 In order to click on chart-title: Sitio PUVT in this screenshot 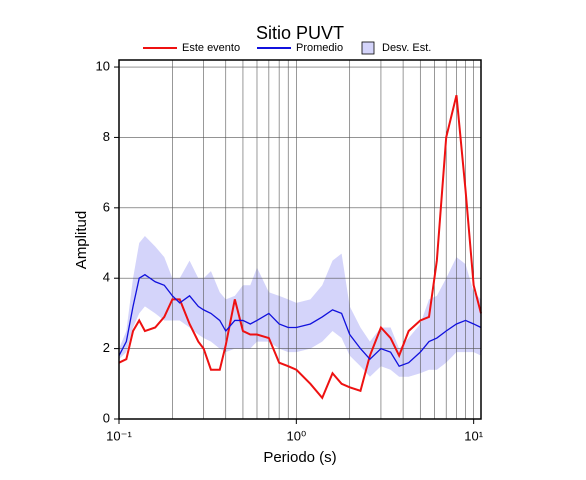, I will do `click(300, 33)`.